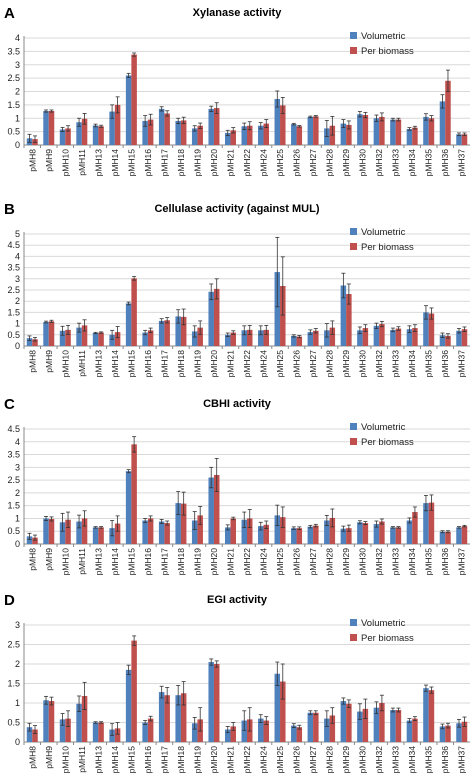 The image size is (474, 783). Describe the element at coordinates (32, 559) in the screenshot. I see `x-tick-label: pMH8` at that location.